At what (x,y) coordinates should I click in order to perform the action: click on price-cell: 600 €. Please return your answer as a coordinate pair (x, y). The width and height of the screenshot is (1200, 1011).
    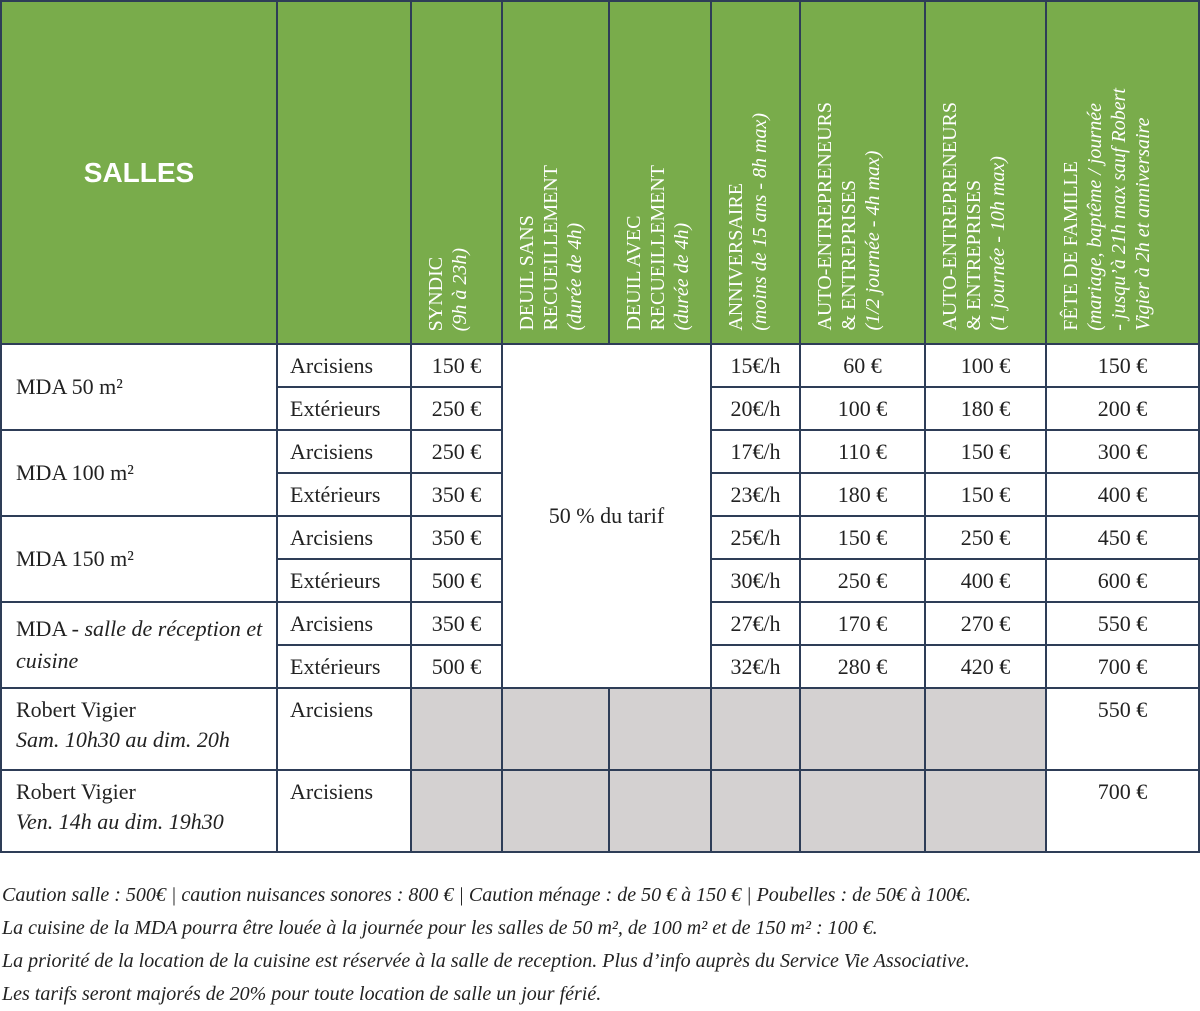
    Looking at the image, I should click on (1122, 580).